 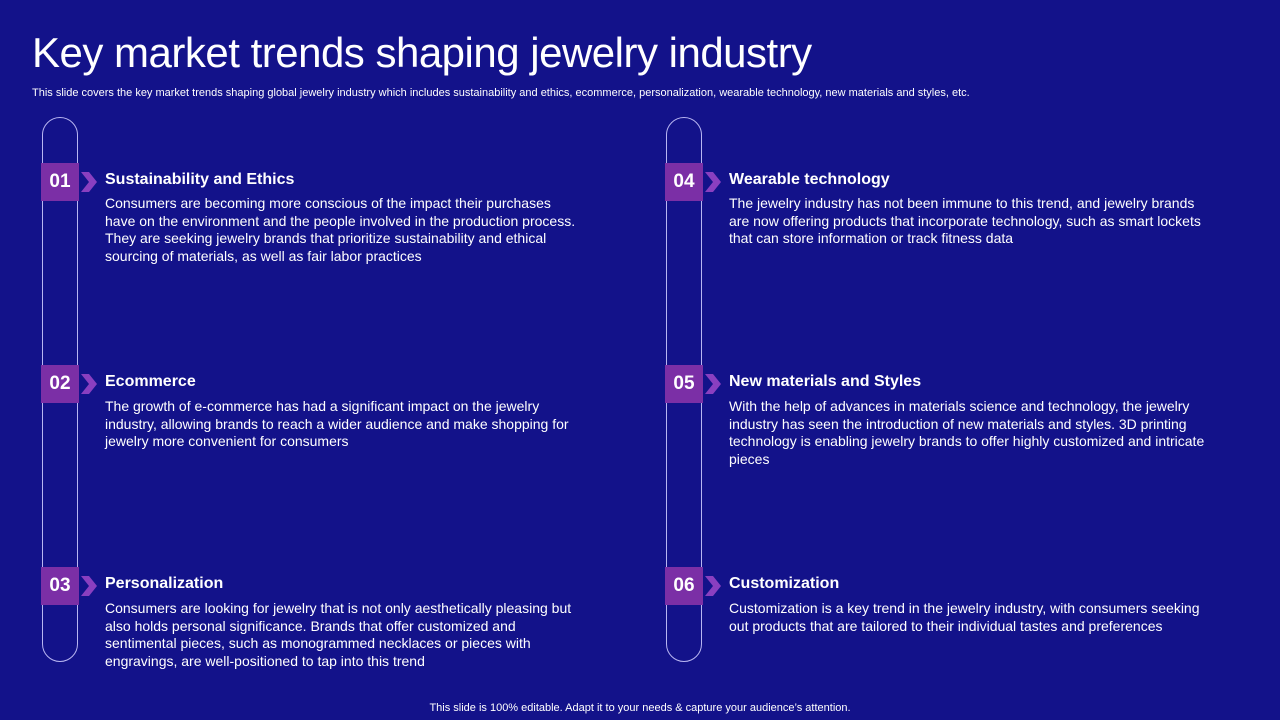 I want to click on trend-title: Sustainability and Ethics, so click(x=200, y=179).